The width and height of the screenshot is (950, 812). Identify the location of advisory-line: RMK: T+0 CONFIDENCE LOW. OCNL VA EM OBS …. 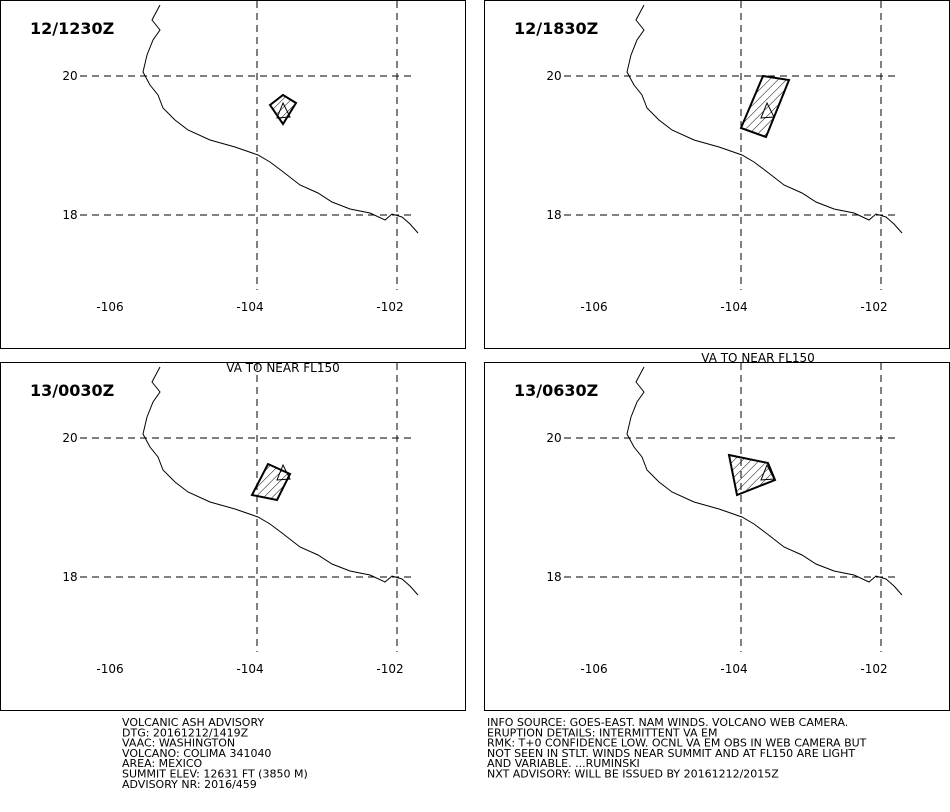
(677, 743).